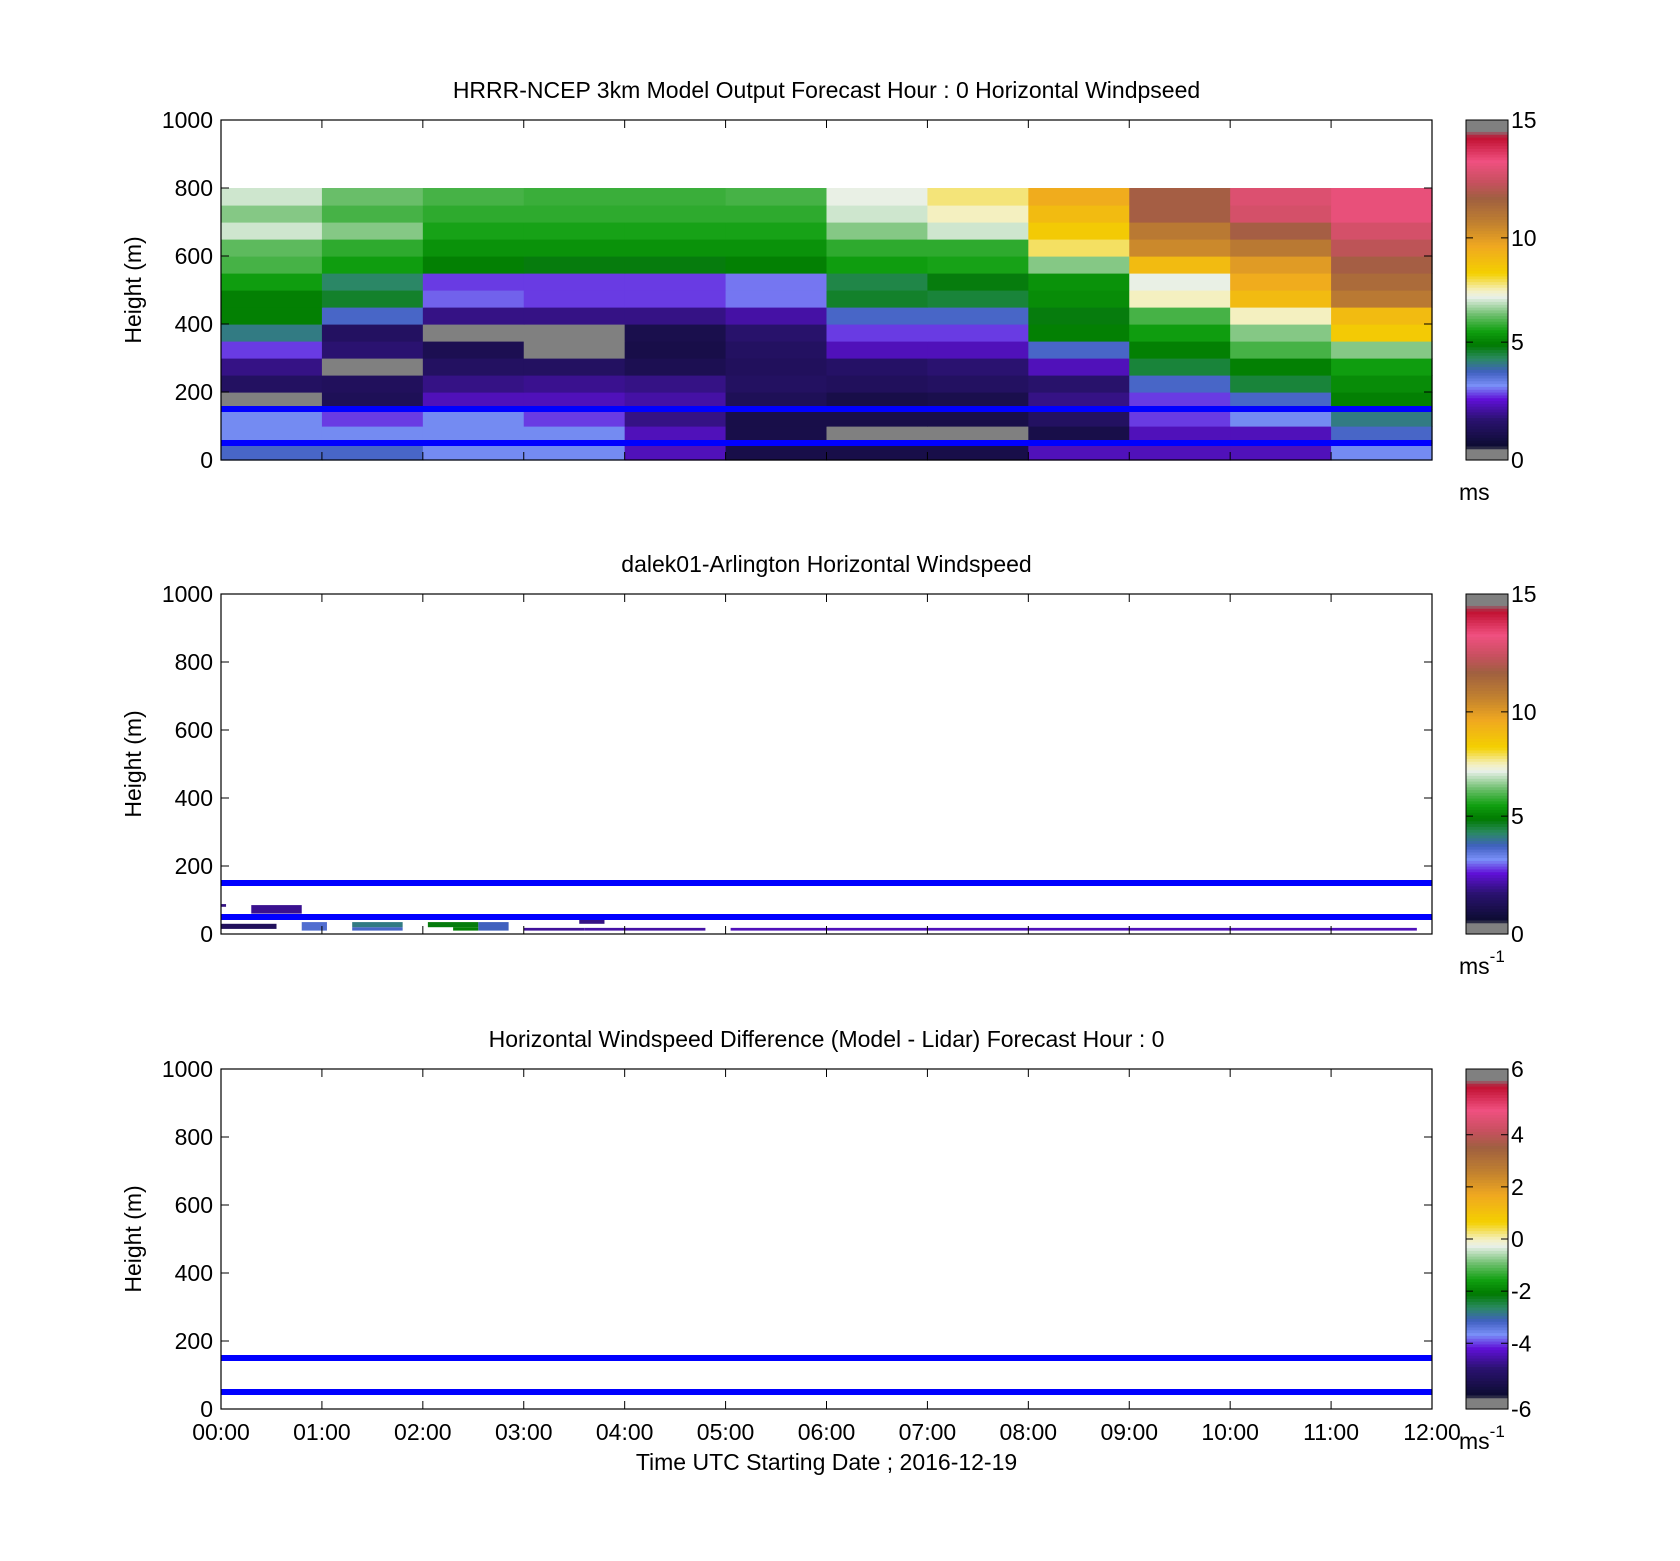 The width and height of the screenshot is (1680, 1561). Describe the element at coordinates (1482, 963) in the screenshot. I see `colorbar-unit: ms-1` at that location.